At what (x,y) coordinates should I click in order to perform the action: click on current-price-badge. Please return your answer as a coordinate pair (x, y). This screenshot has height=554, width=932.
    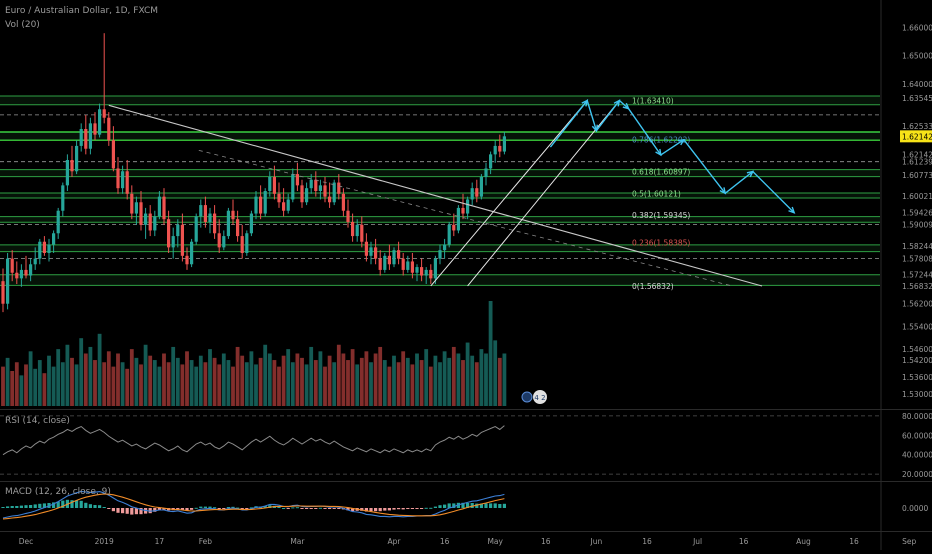
    Looking at the image, I should click on (916, 136).